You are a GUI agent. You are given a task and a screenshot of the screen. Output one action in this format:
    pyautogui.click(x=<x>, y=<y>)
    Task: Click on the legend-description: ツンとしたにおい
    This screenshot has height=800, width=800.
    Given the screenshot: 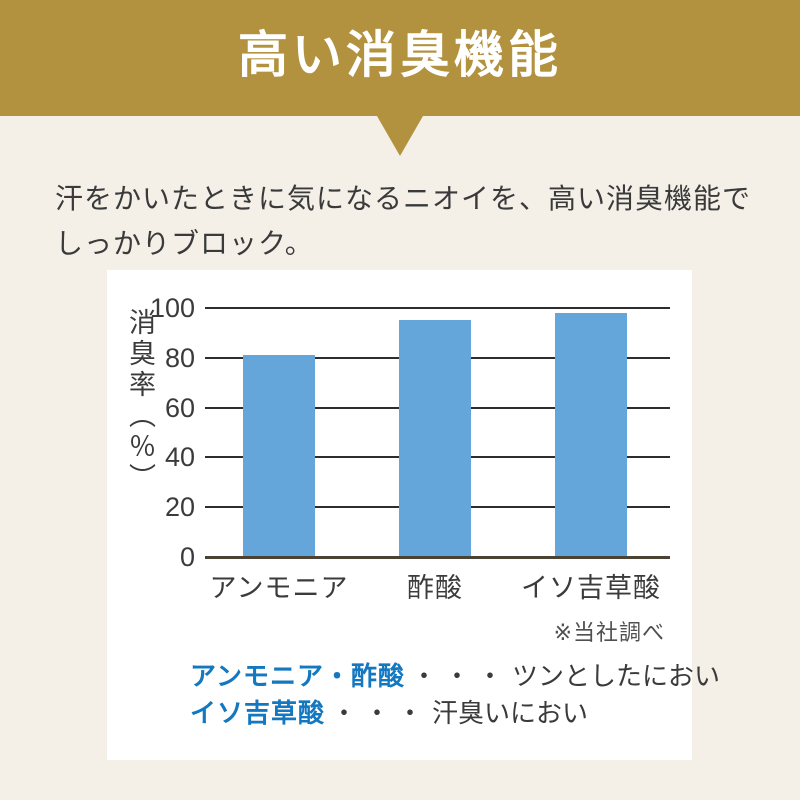 What is the action you would take?
    pyautogui.click(x=615, y=676)
    